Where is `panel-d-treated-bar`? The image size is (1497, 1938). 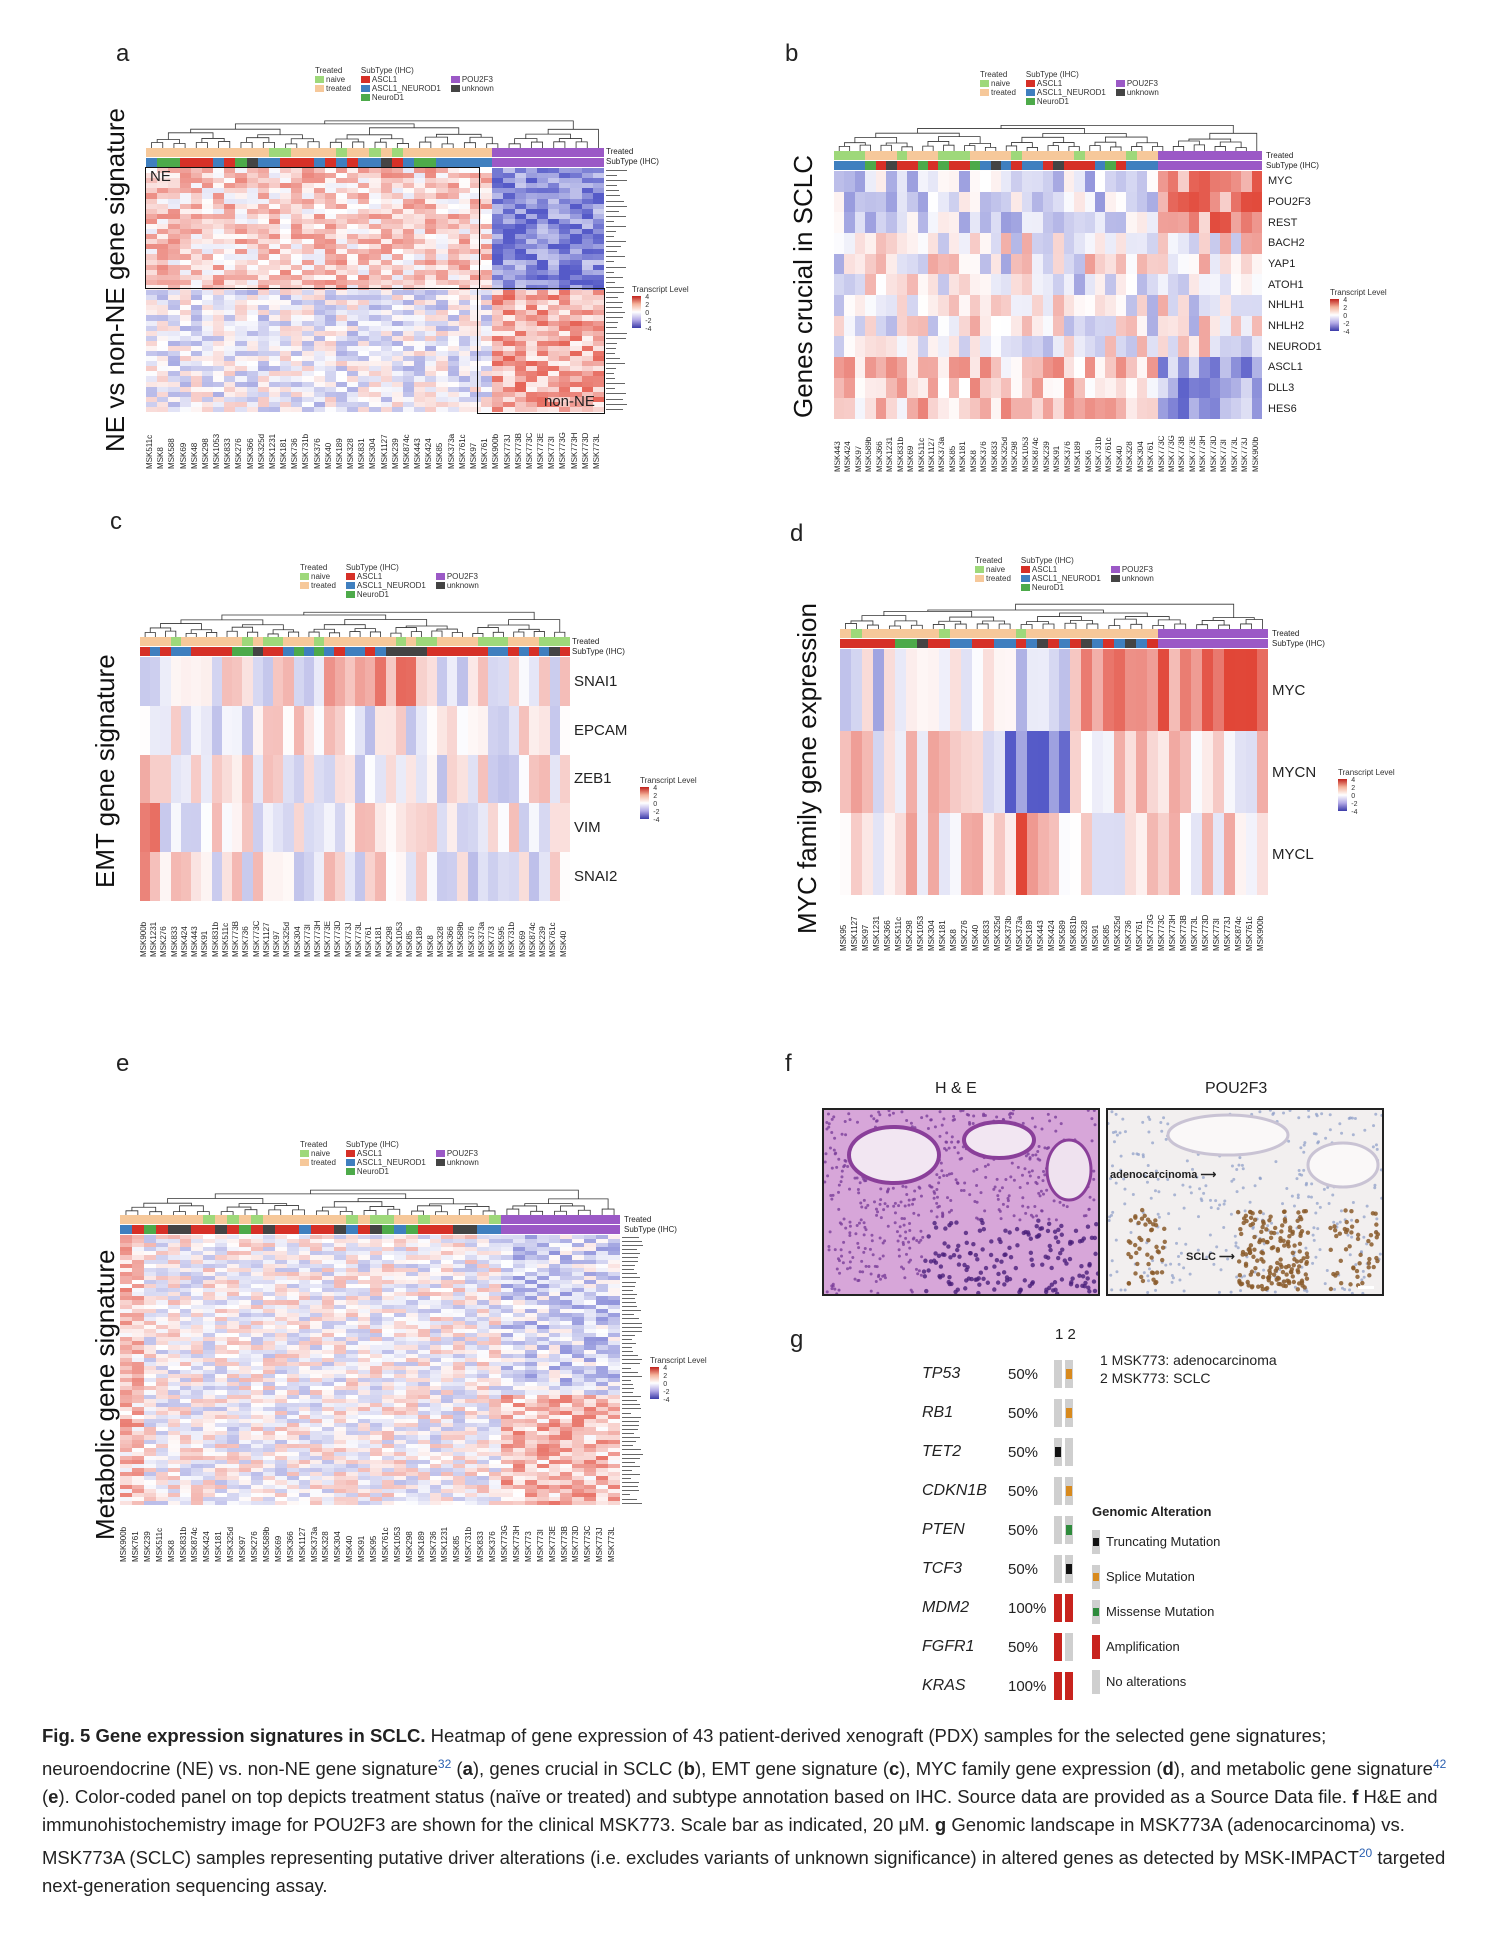
panel-d-treated-bar is located at coordinates (1054, 633).